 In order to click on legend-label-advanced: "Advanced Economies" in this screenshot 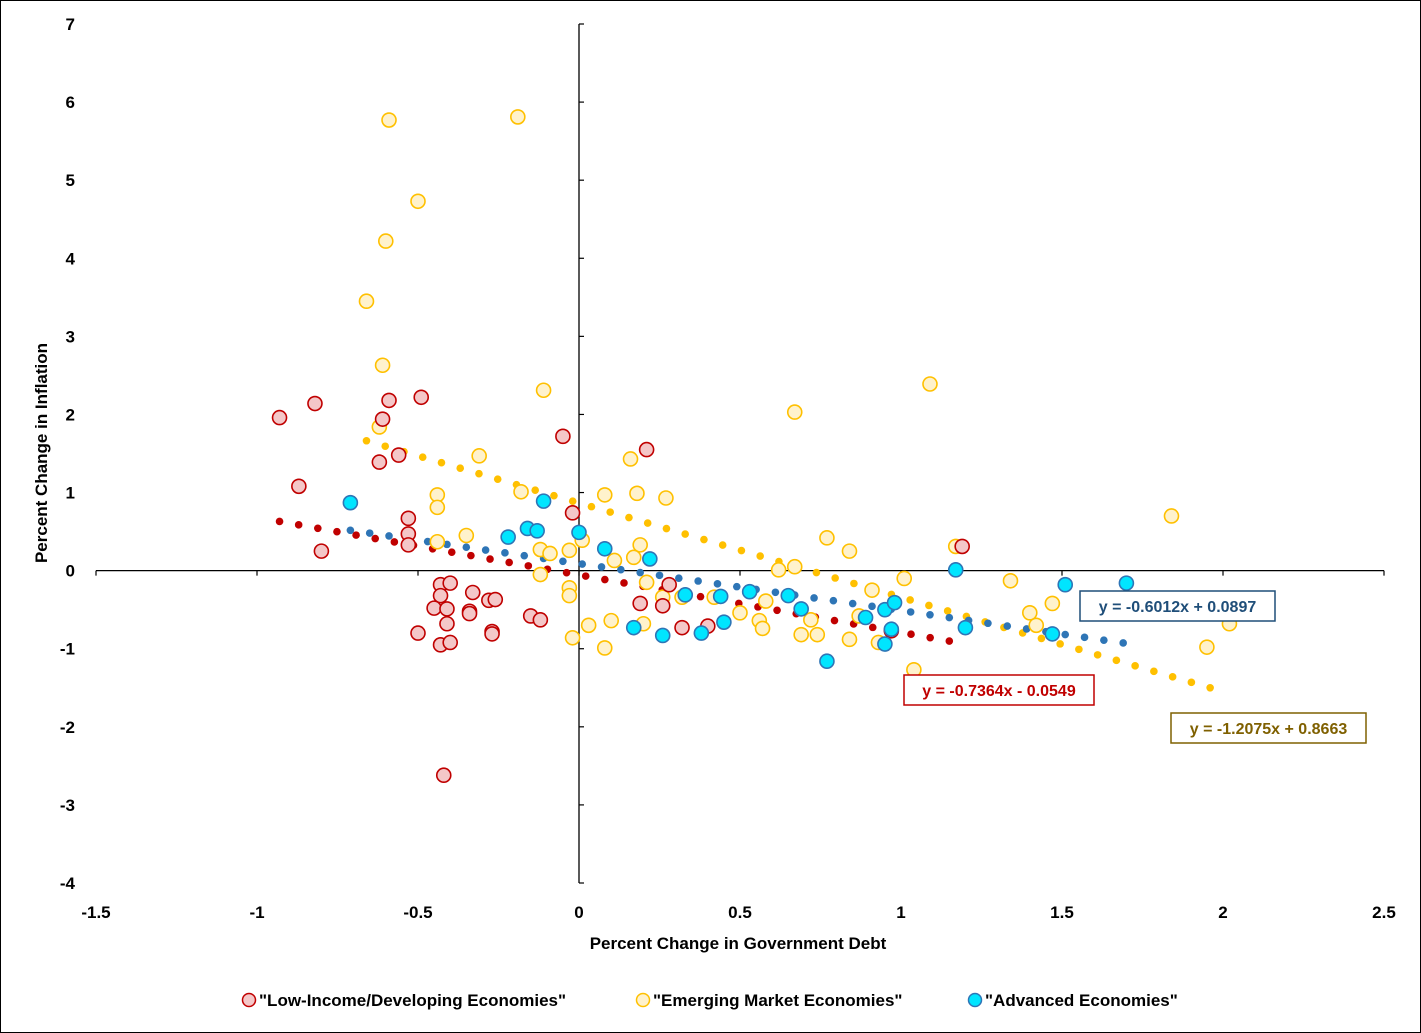, I will do `click(1081, 1000)`.